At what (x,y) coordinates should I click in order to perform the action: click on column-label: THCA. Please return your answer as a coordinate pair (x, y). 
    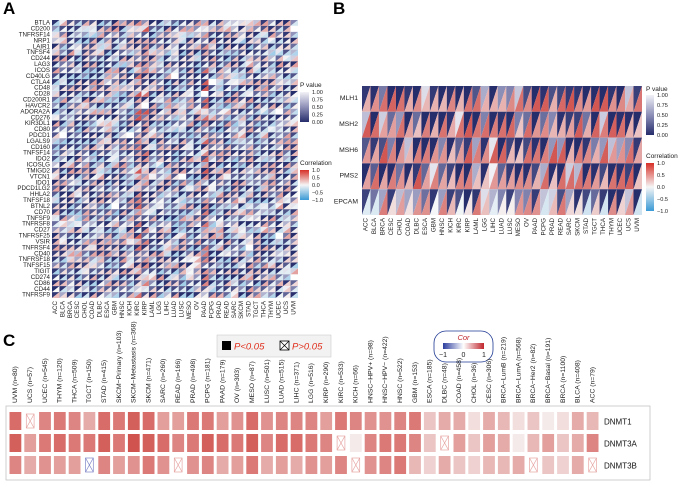
    Looking at the image, I should click on (264, 309).